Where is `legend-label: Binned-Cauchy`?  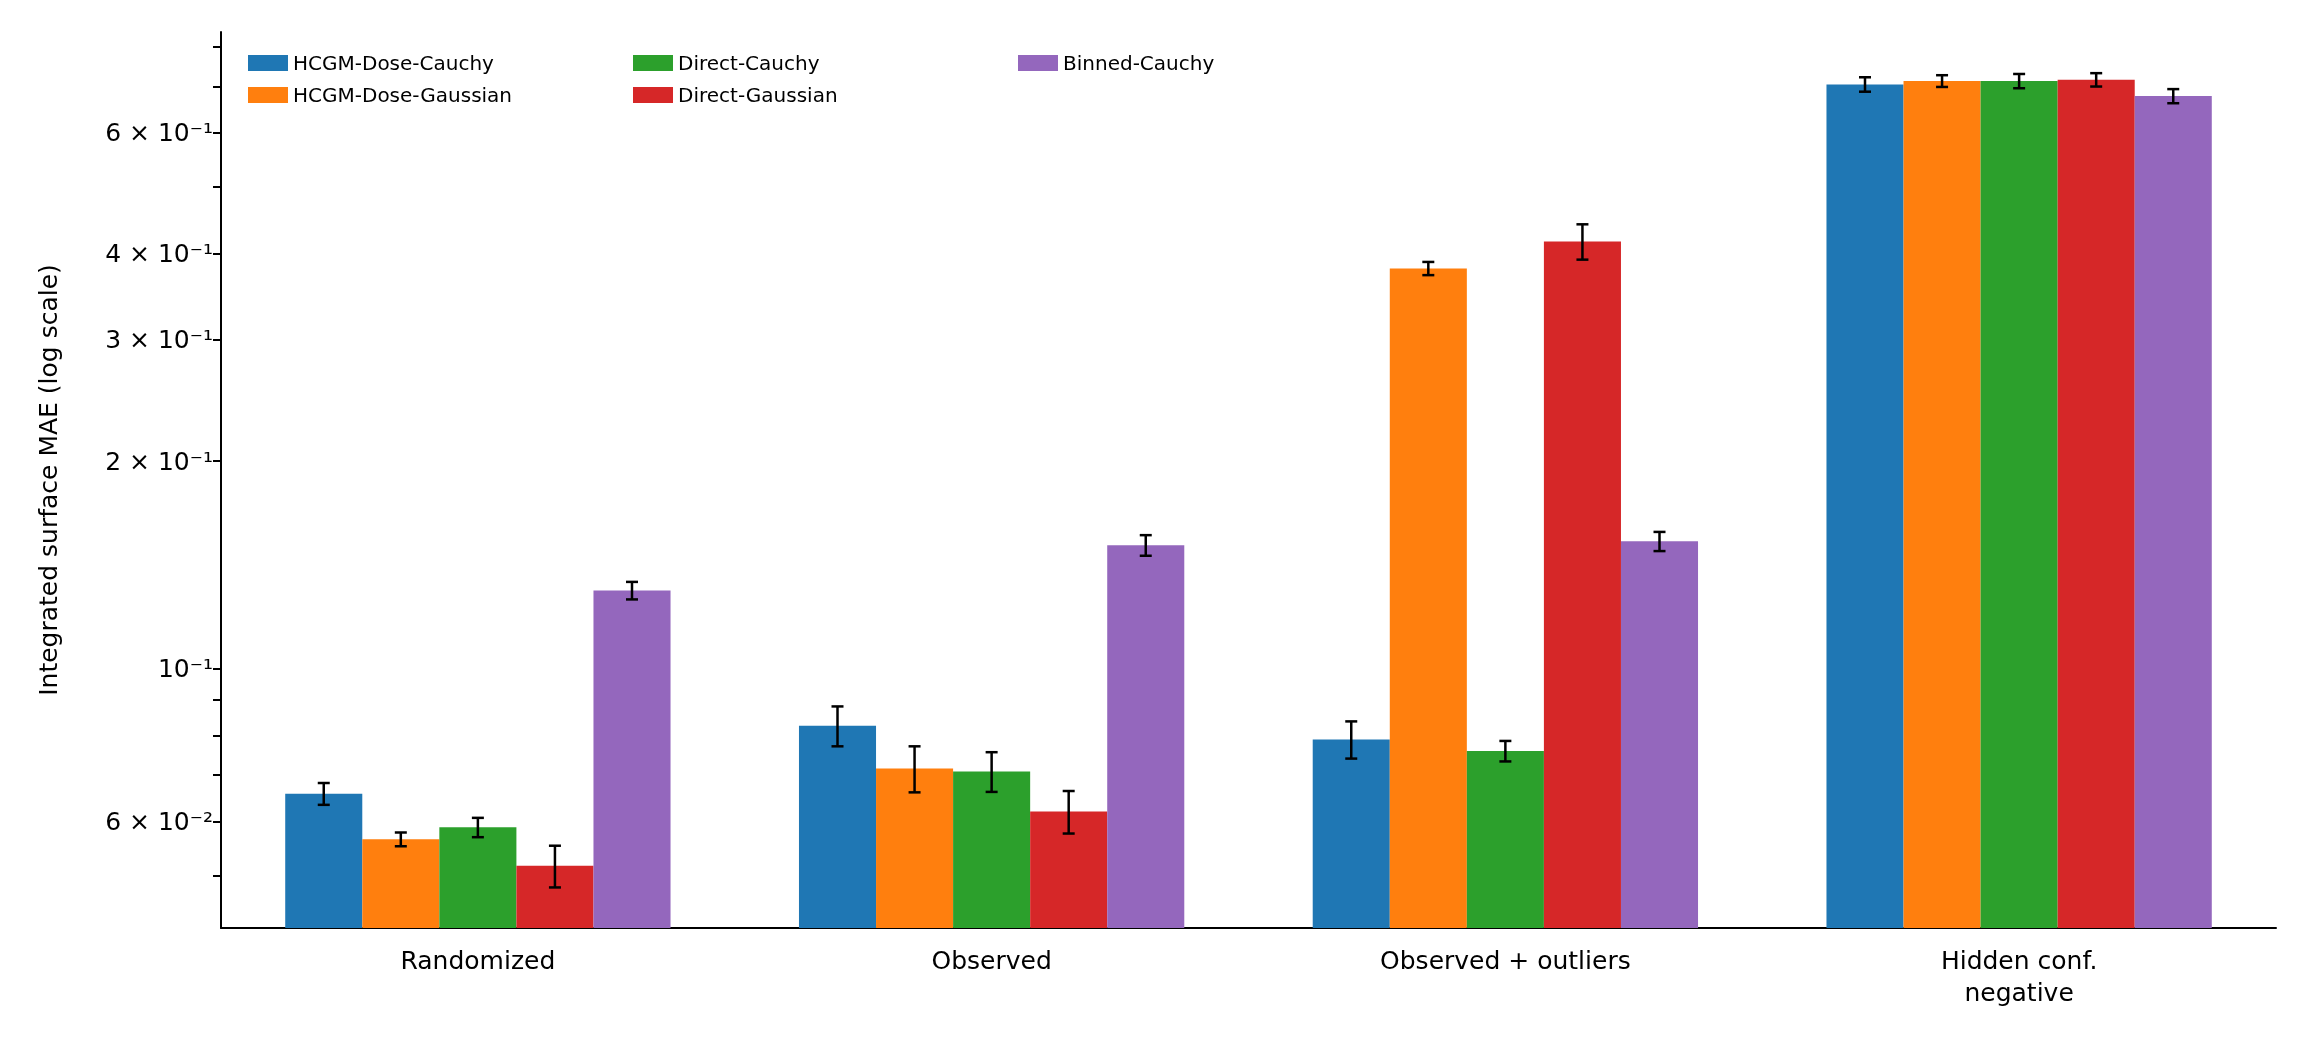 legend-label: Binned-Cauchy is located at coordinates (1139, 63).